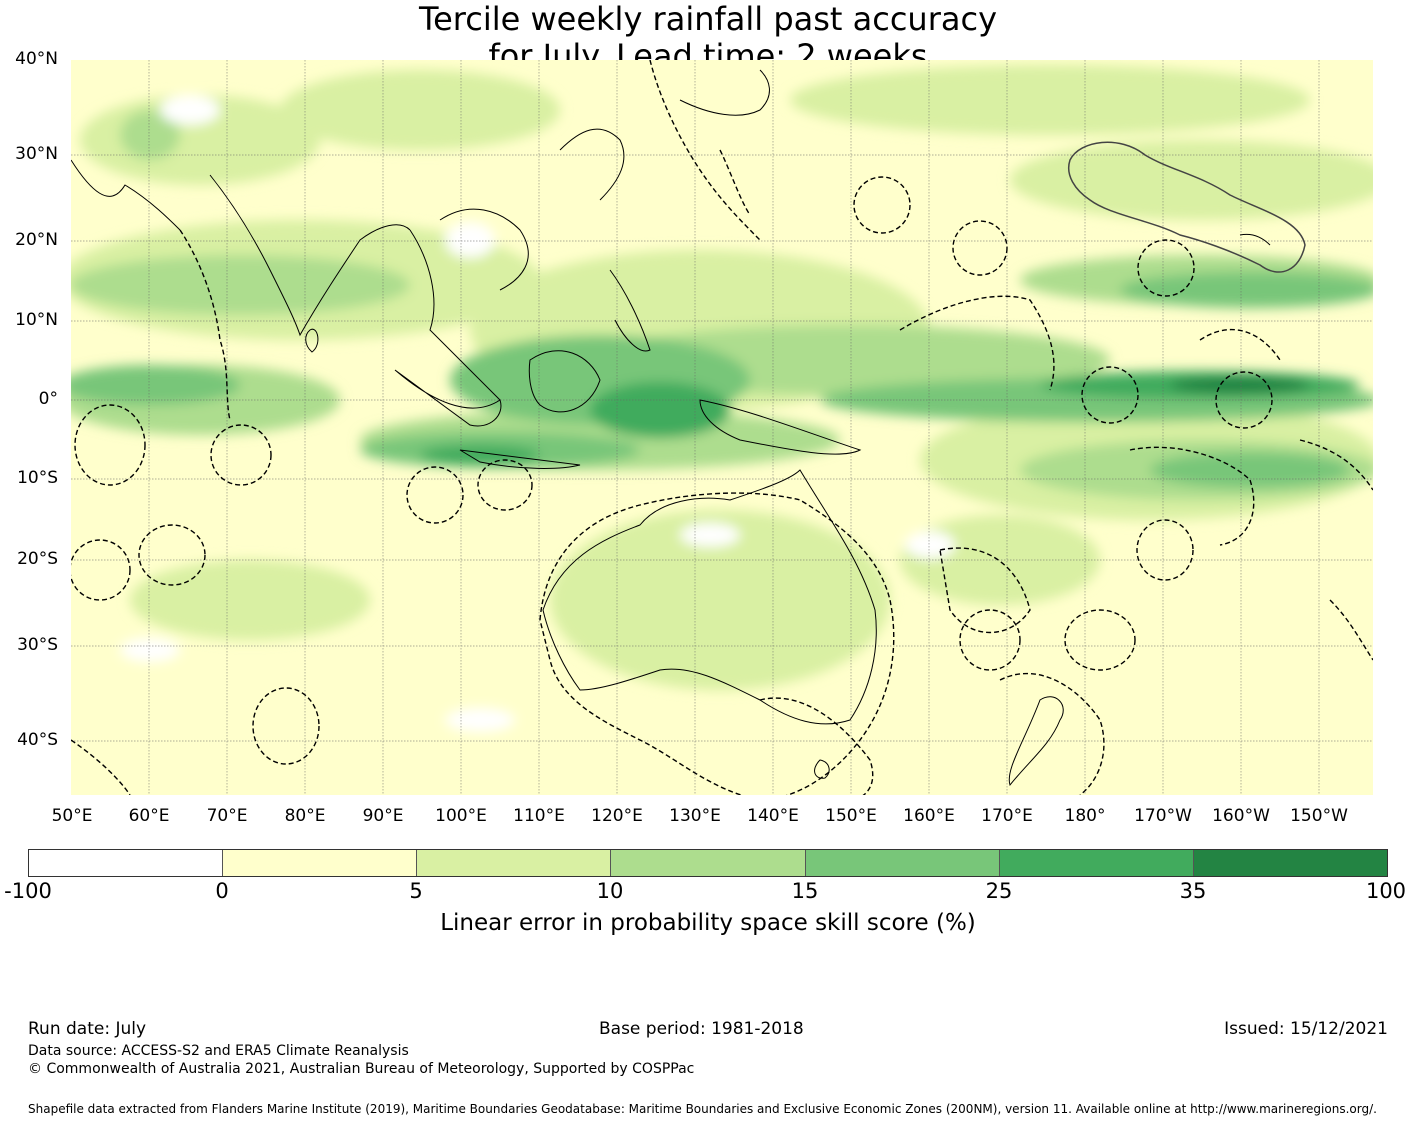 This screenshot has height=1125, width=1416. What do you see at coordinates (448, 398) in the screenshot?
I see `sumatra-coast` at bounding box center [448, 398].